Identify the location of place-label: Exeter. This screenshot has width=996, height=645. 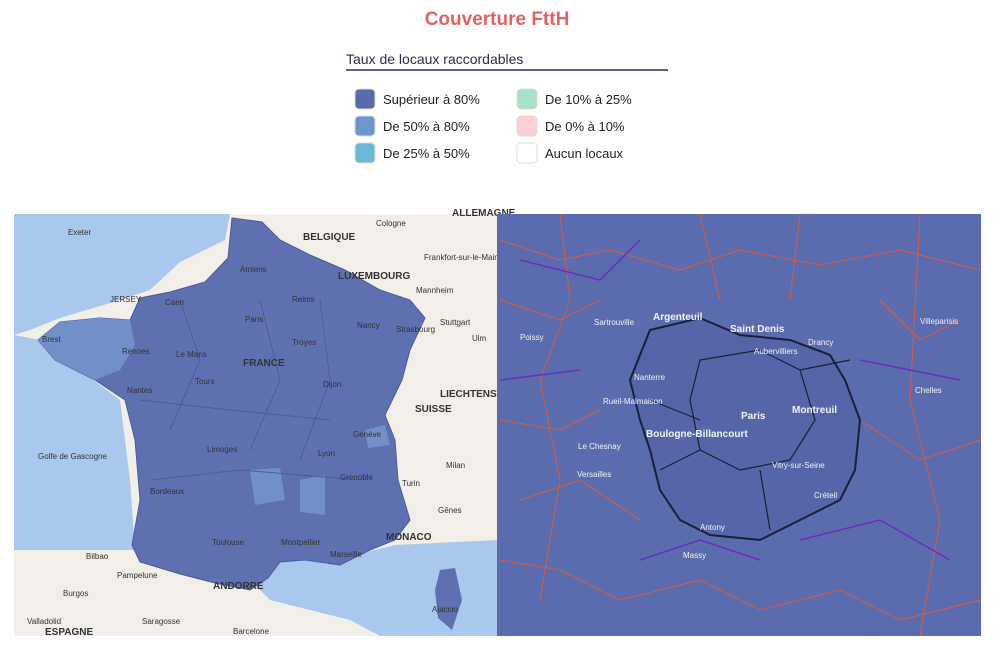
(79, 232).